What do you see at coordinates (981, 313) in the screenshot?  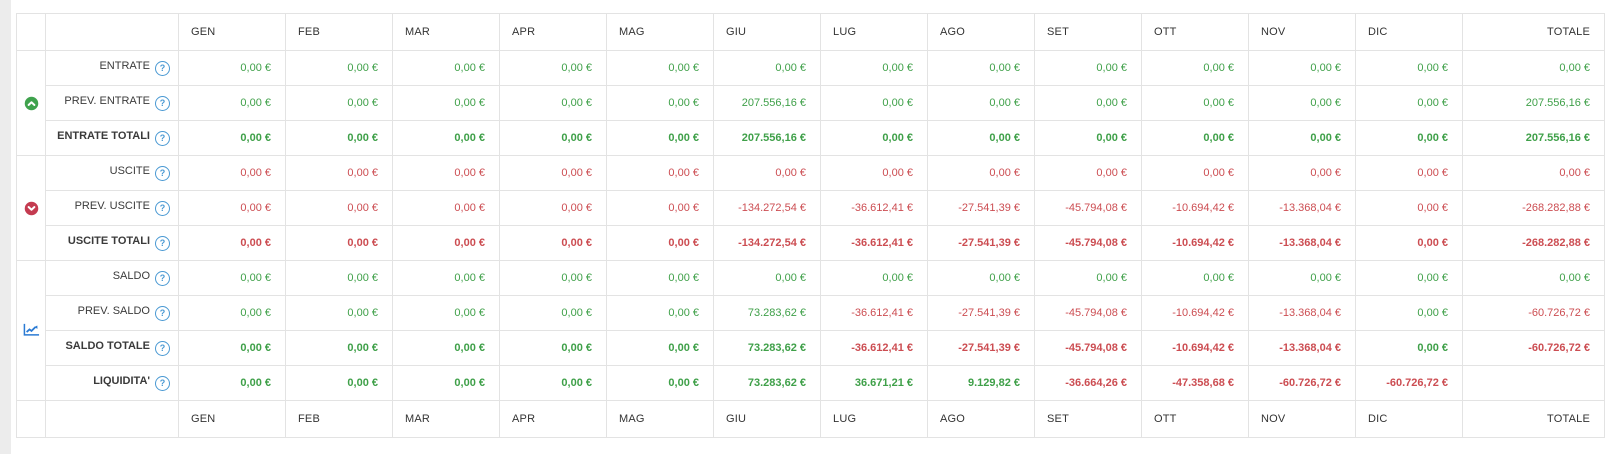 I see `value-cell-prev-saldo-ago: -27.541,39 €` at bounding box center [981, 313].